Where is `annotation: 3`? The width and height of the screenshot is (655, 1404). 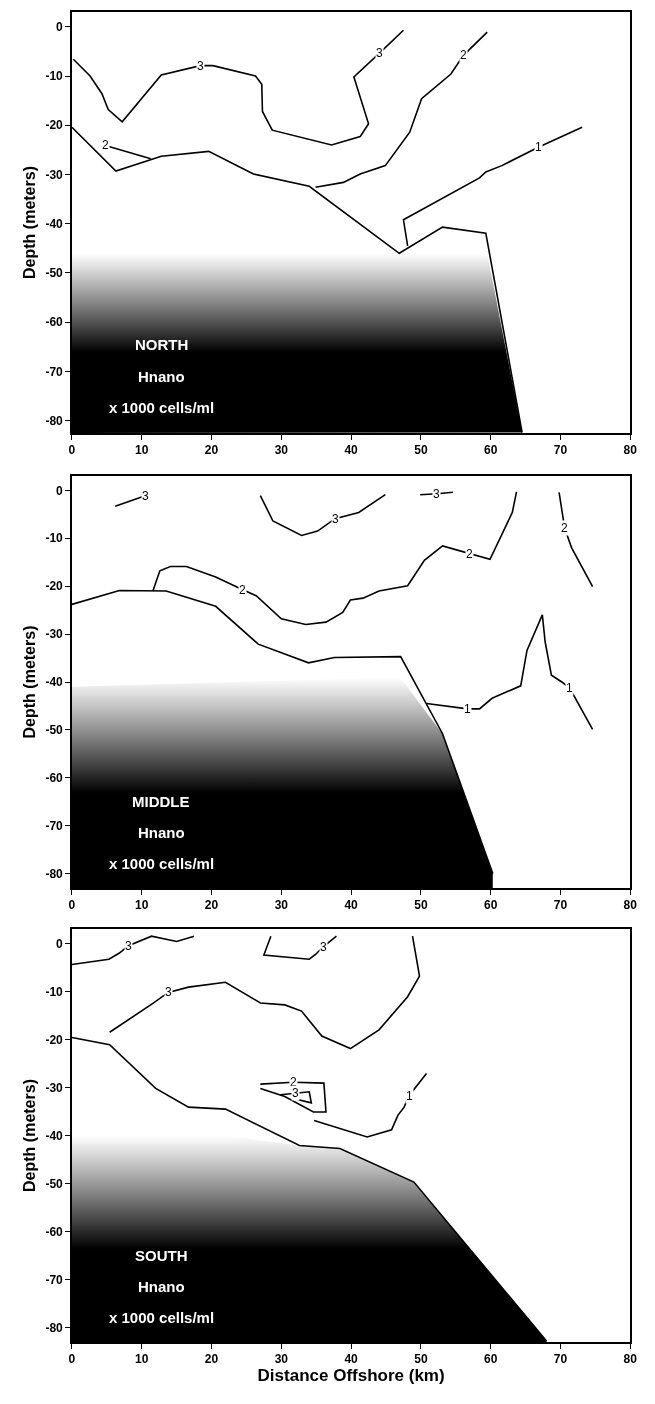 annotation: 3 is located at coordinates (145, 496).